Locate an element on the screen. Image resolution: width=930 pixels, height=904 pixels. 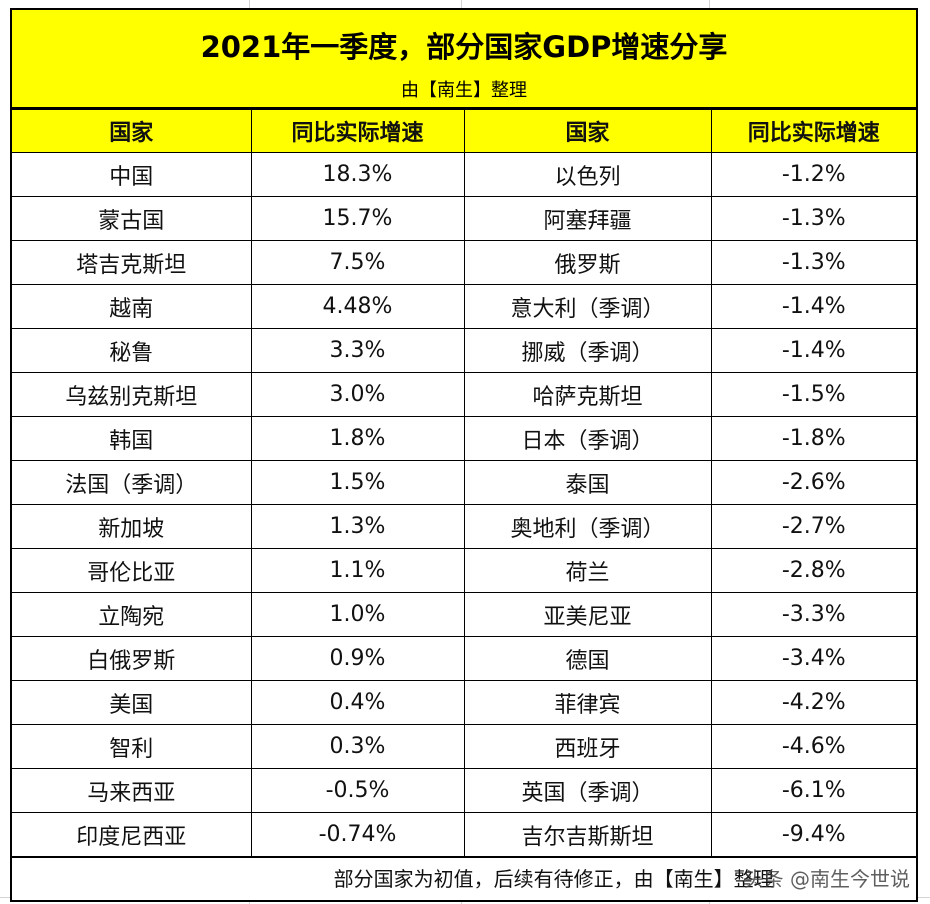
footer-note: 部分国家为初值，后续有待修正，由【南生】整理 is located at coordinates (553, 879).